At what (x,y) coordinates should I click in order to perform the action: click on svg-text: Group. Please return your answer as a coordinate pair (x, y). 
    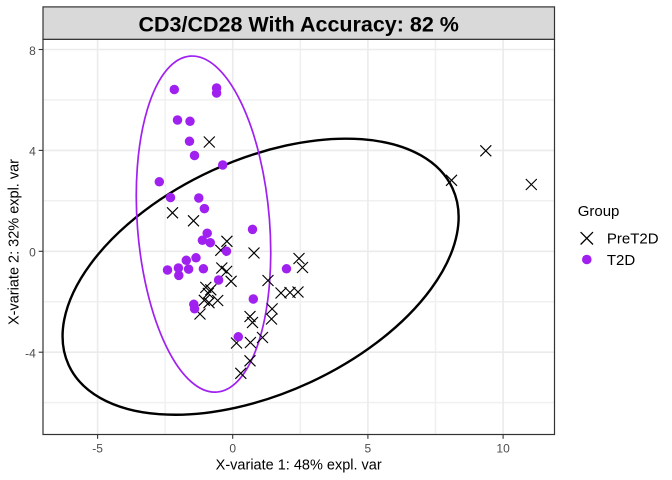
    Looking at the image, I should click on (599, 211).